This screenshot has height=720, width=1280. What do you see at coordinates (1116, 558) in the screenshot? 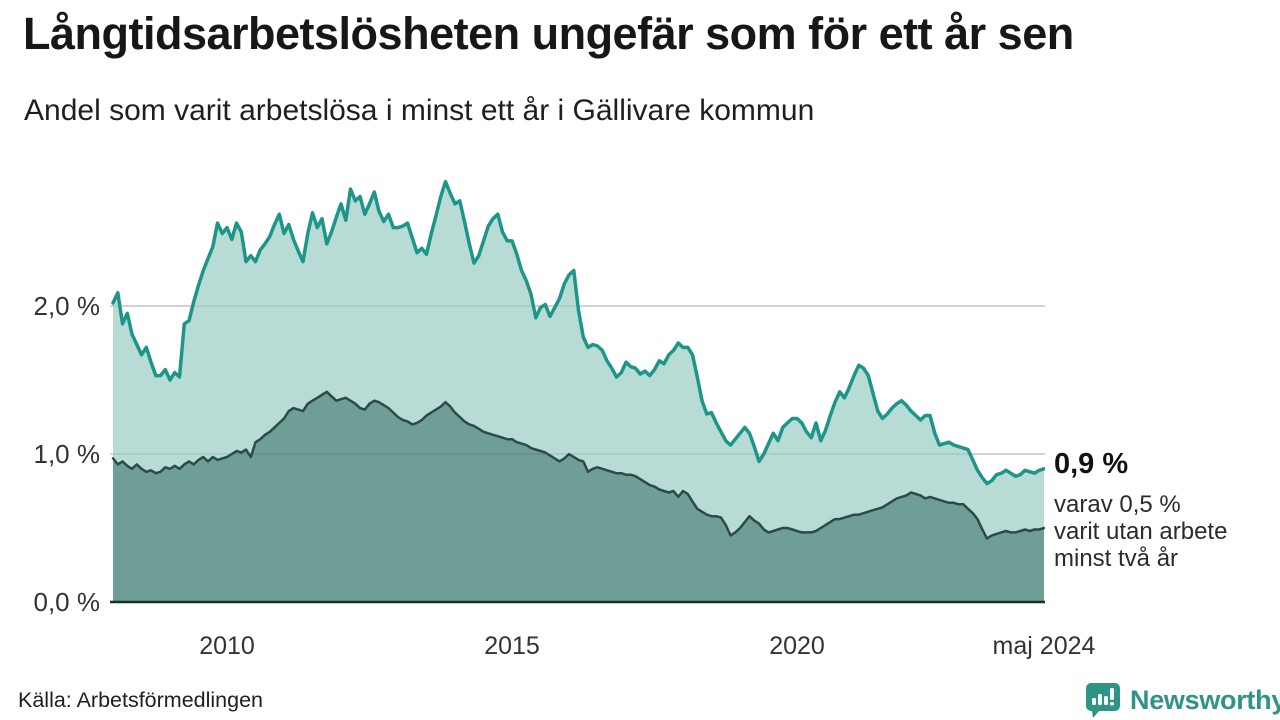
I see `annotation-line-3: minst två år` at bounding box center [1116, 558].